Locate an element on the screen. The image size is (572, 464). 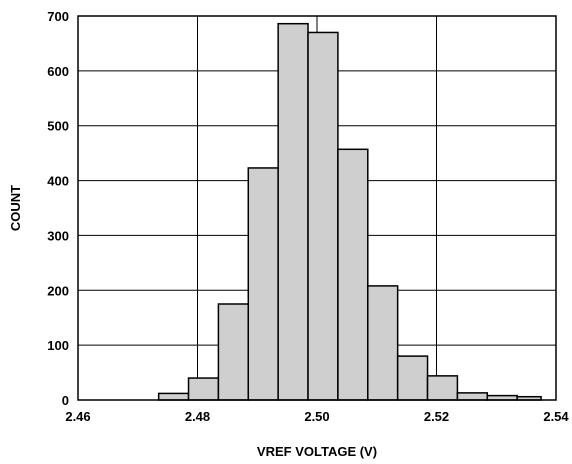
y-tick-label: 400 is located at coordinates (58, 181).